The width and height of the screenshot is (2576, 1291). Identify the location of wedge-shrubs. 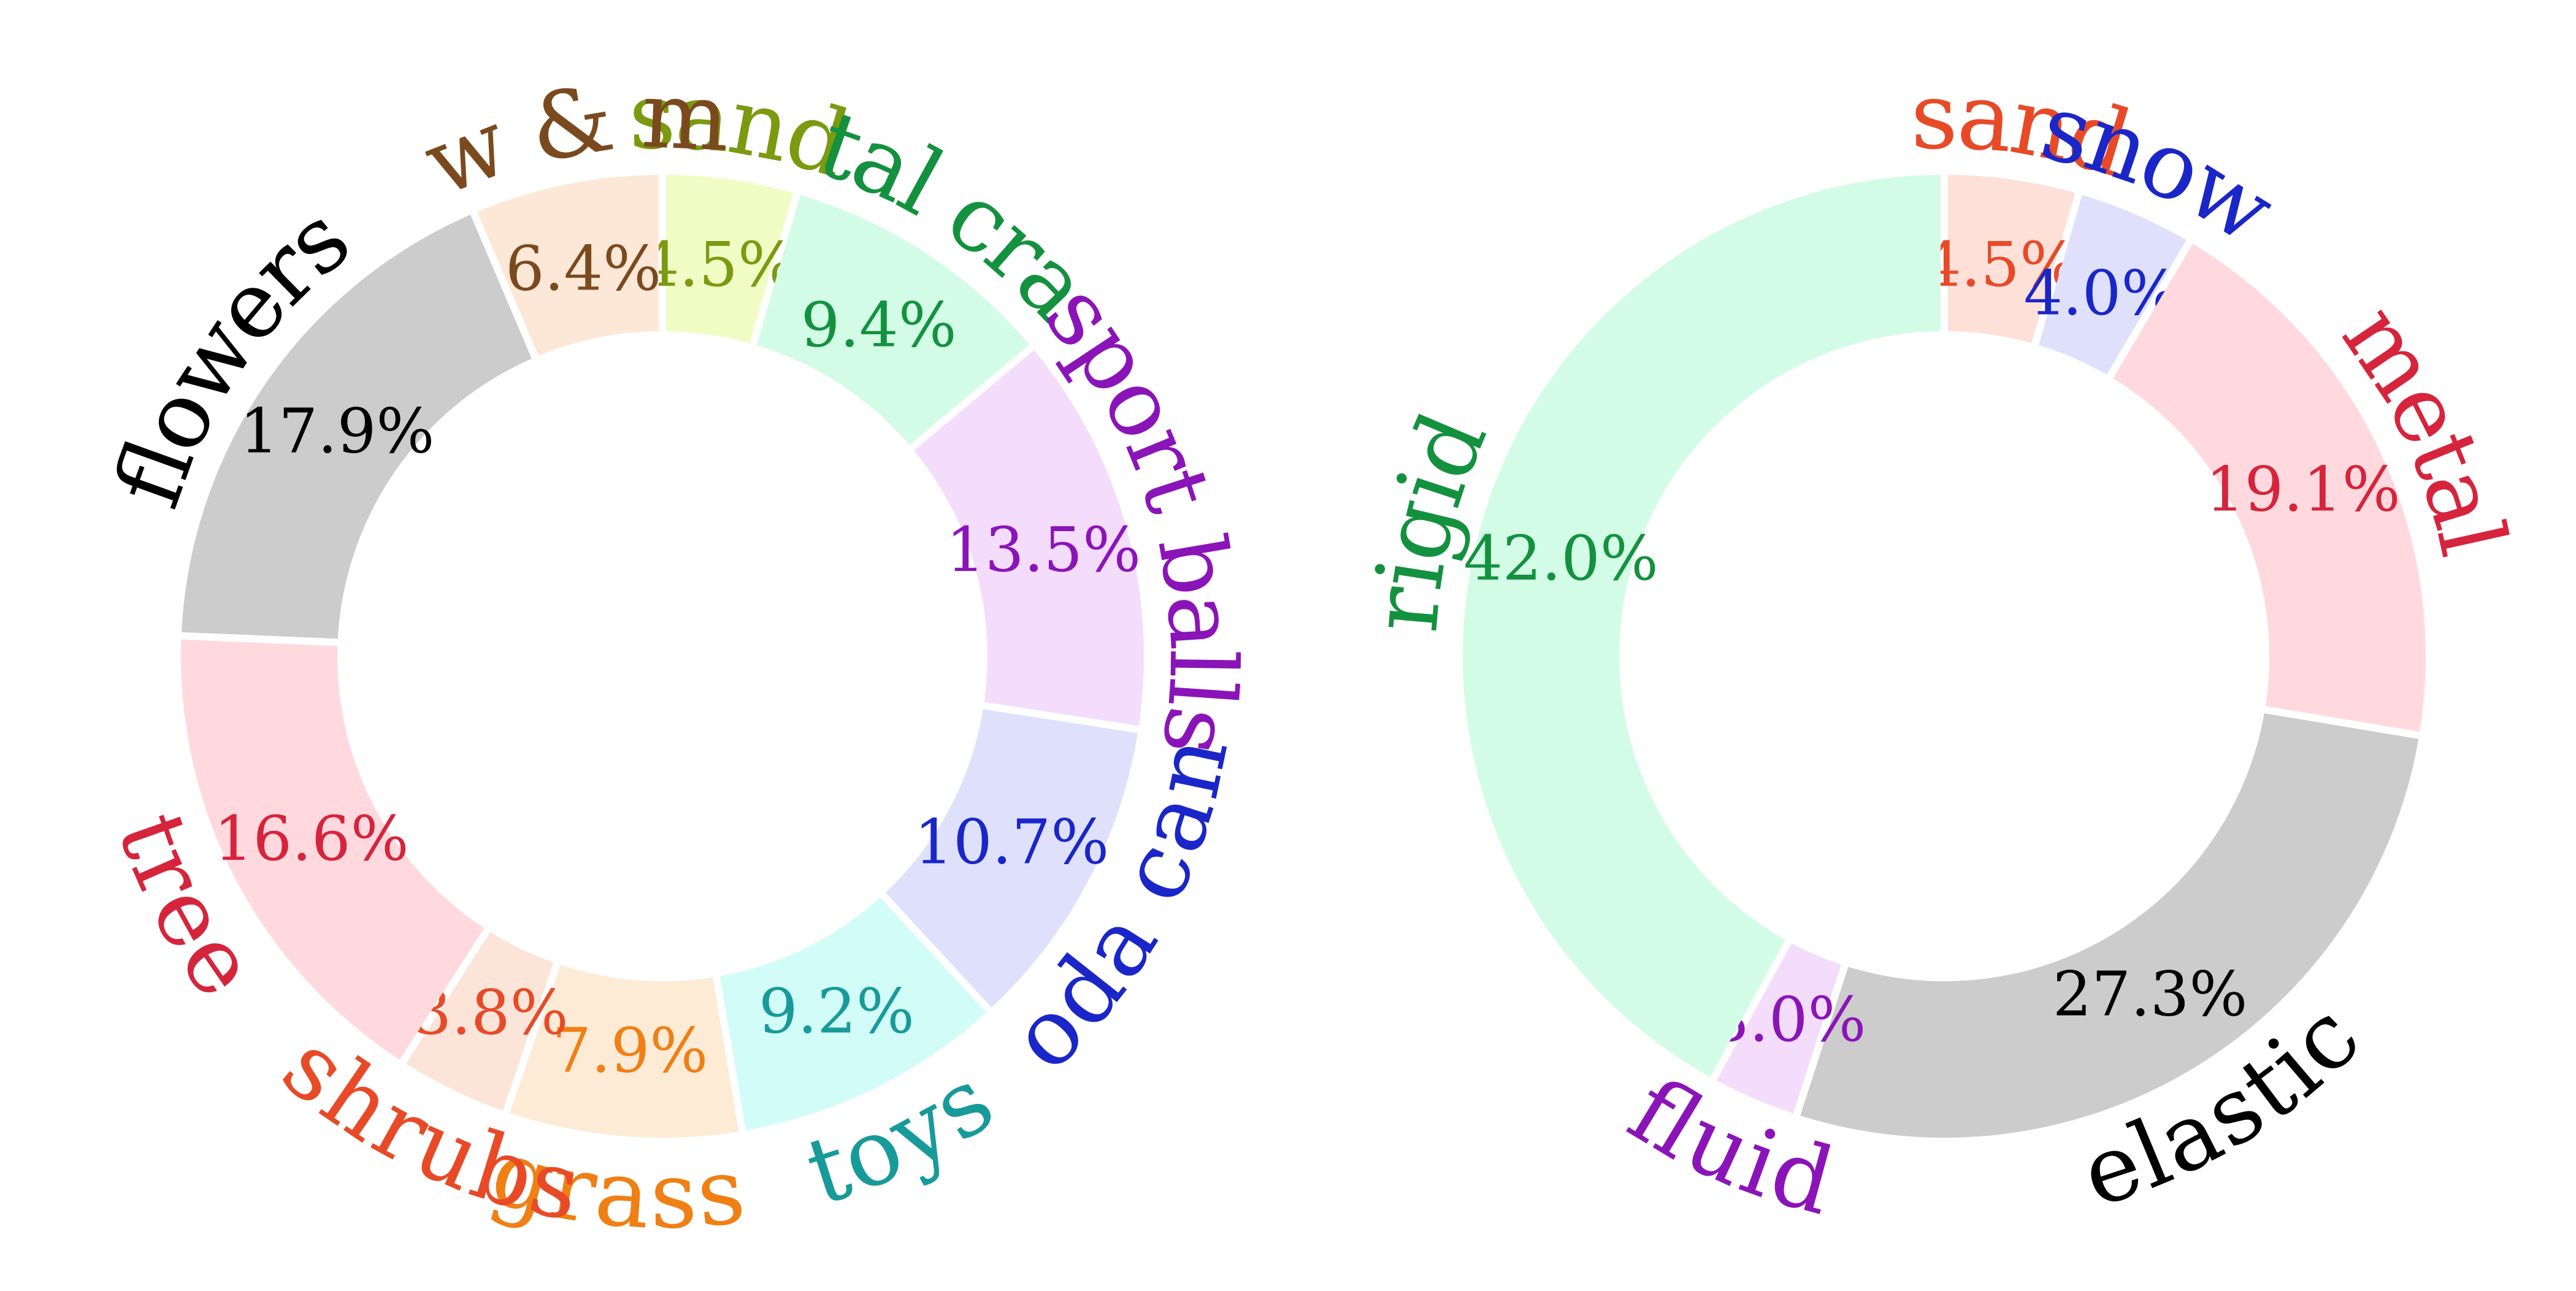
(479, 1022).